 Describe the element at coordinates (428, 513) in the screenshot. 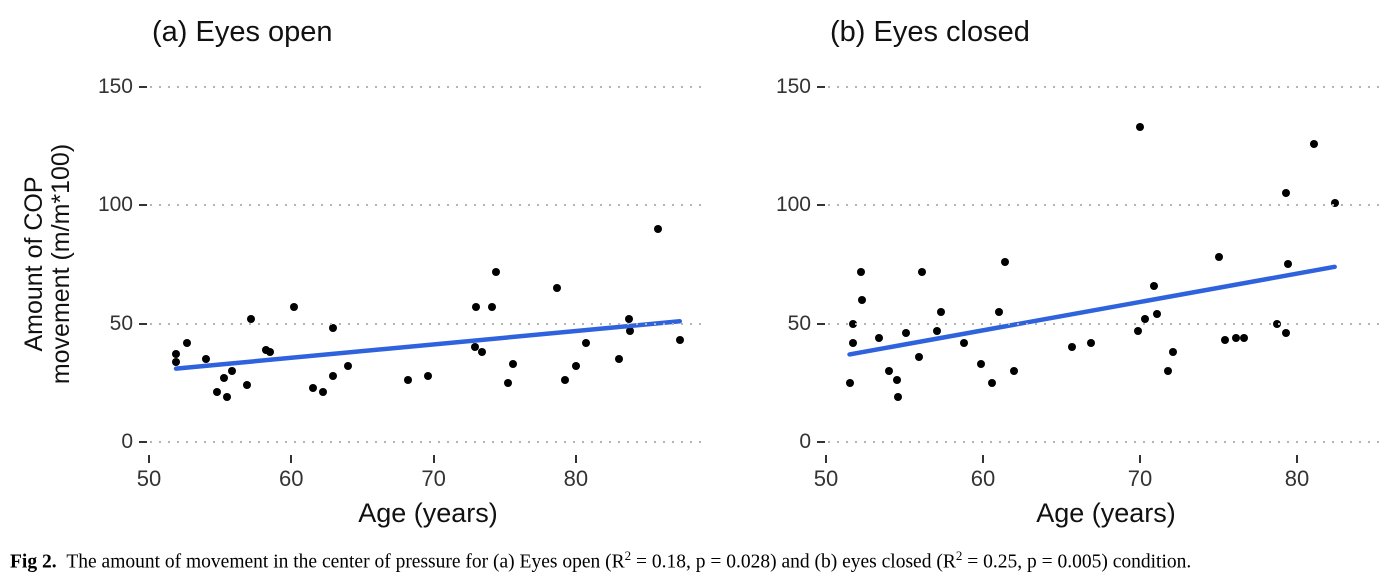

I see `panel-a-x-axis-label: Age (years)` at that location.